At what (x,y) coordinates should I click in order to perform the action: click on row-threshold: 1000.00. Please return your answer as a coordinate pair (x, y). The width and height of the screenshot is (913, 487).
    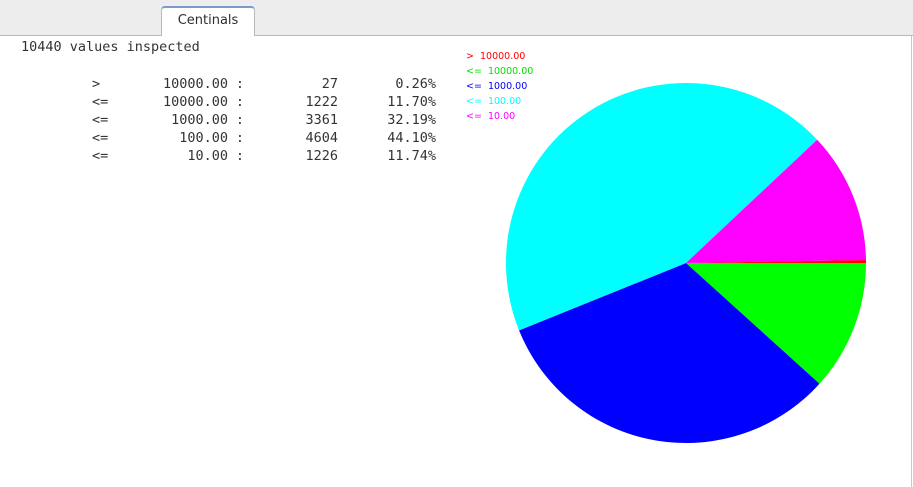
    Looking at the image, I should click on (199, 120).